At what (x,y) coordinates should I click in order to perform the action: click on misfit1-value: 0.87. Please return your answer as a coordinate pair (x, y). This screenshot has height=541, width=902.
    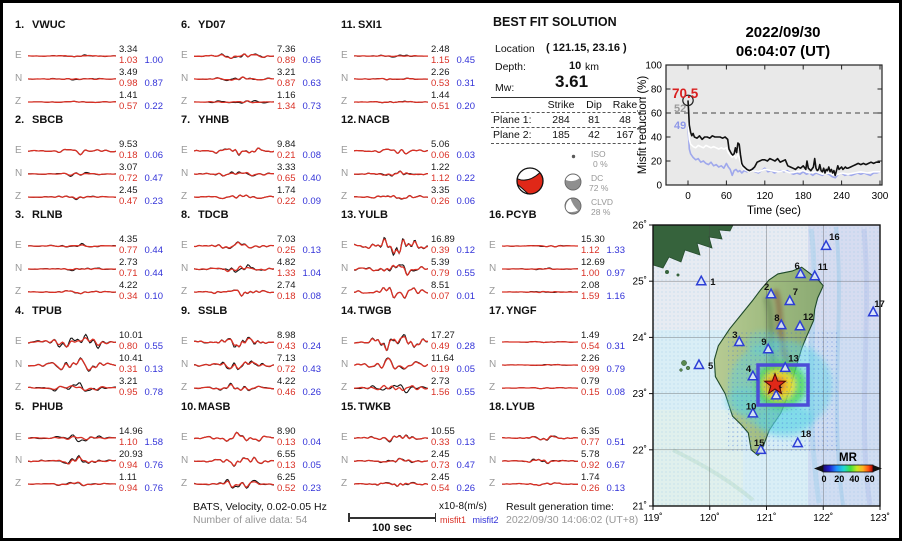
    Looking at the image, I should click on (286, 83).